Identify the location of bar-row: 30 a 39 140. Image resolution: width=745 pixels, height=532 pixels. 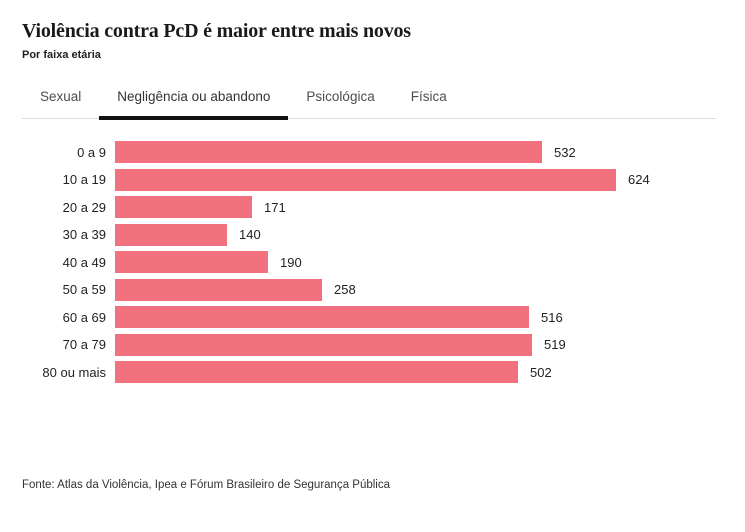
(369, 234).